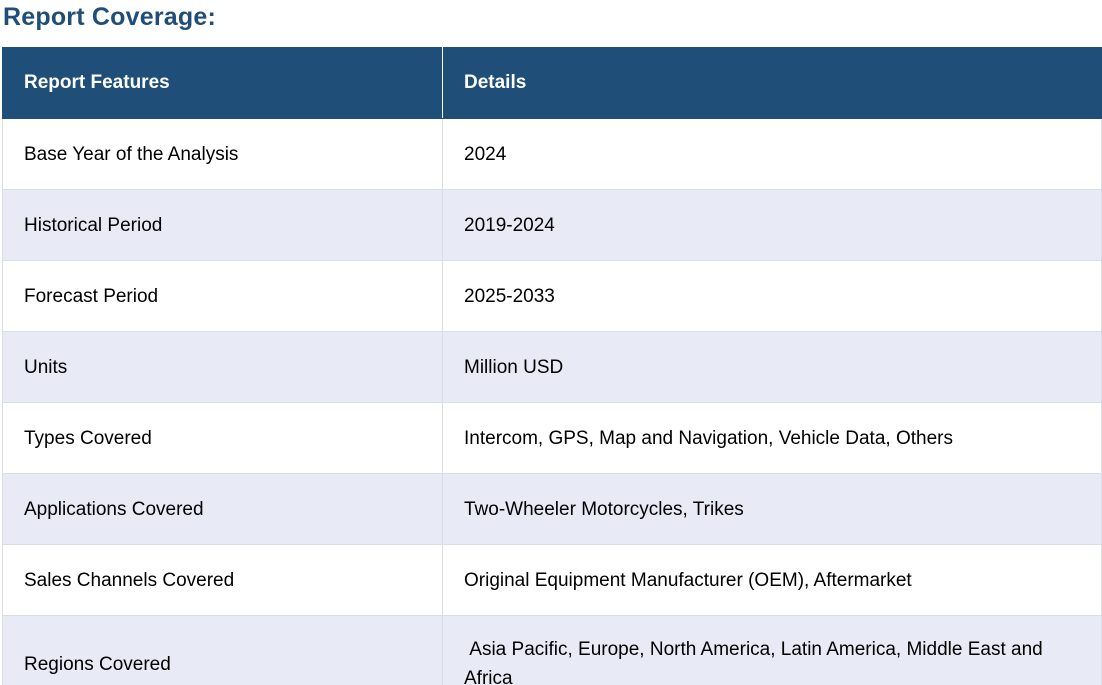 This screenshot has width=1102, height=685. What do you see at coordinates (772, 509) in the screenshot?
I see `detail-cell: Two-Wheeler Motorcycles, Trikes` at bounding box center [772, 509].